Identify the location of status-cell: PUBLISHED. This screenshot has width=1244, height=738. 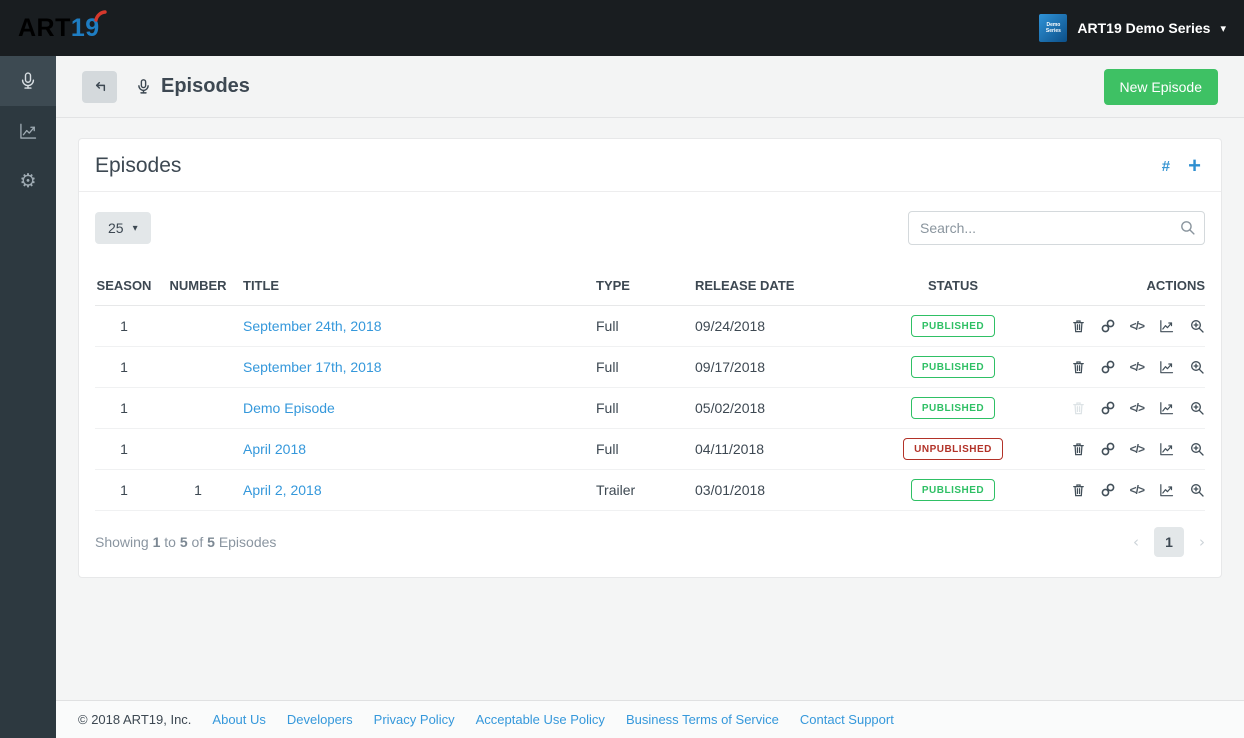
(953, 367).